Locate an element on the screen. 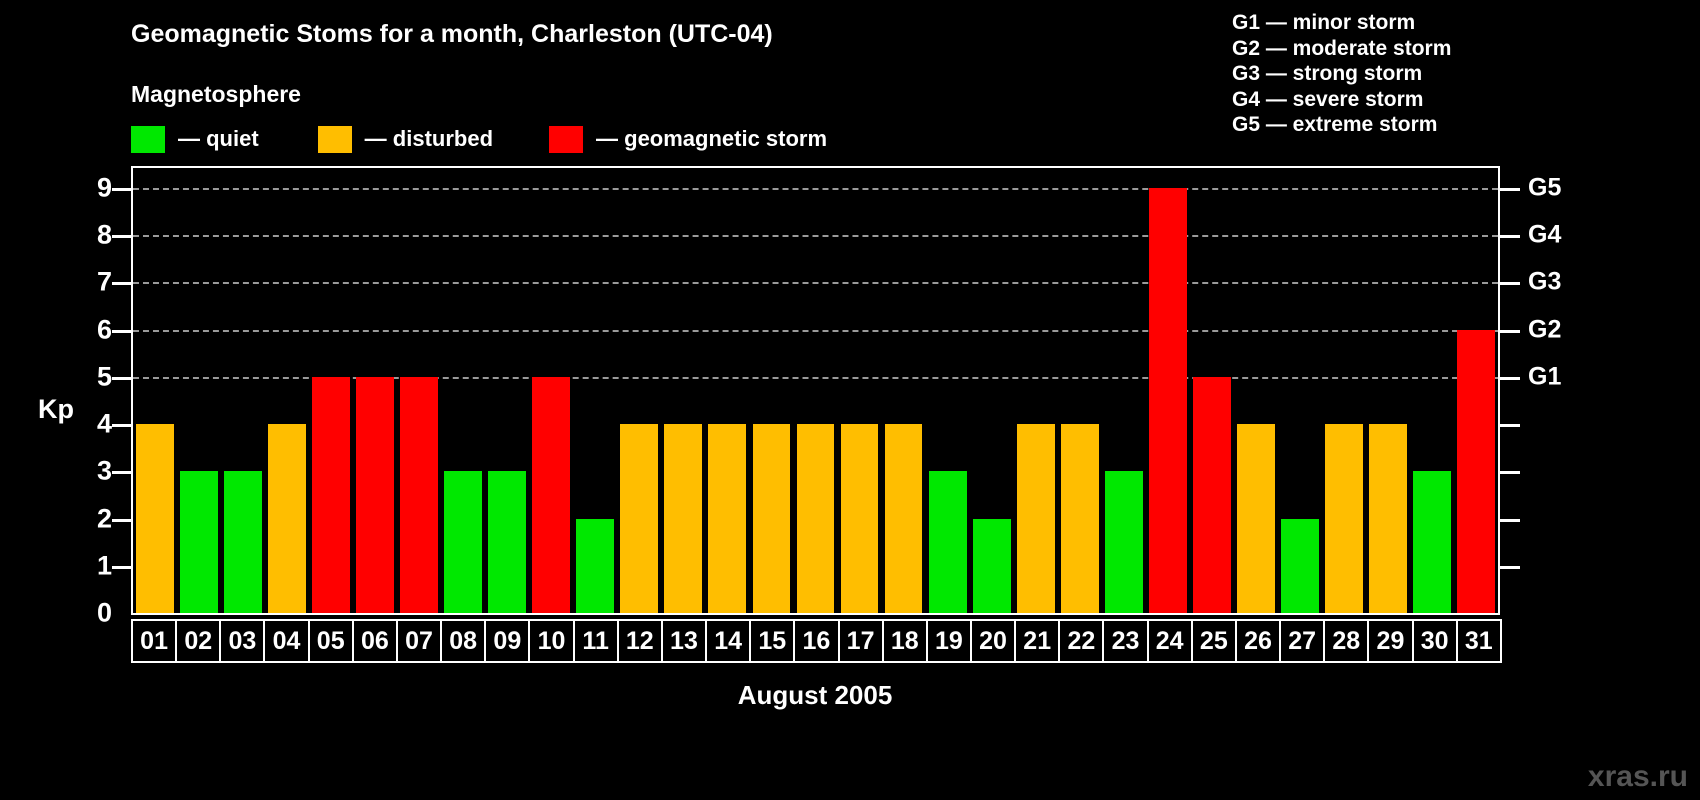 This screenshot has height=800, width=1700. day-label-26: 26 is located at coordinates (1258, 641).